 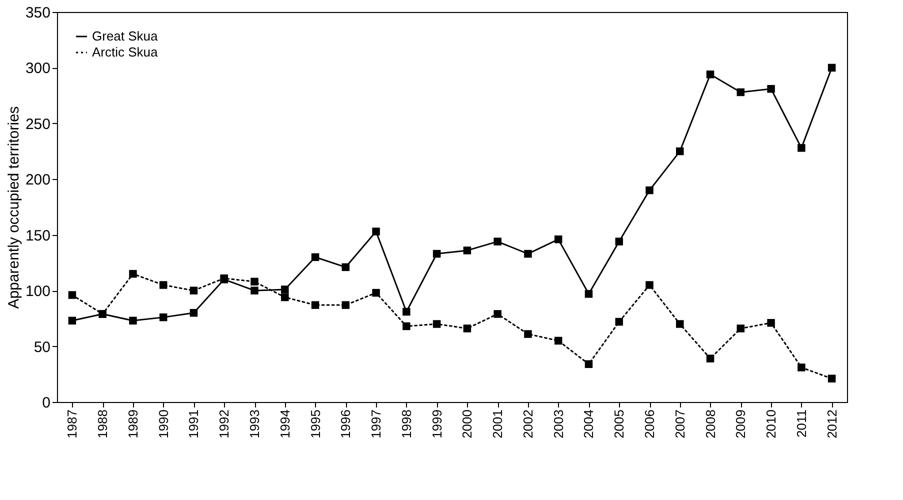 What do you see at coordinates (740, 424) in the screenshot?
I see `x-tick-label: 2009` at bounding box center [740, 424].